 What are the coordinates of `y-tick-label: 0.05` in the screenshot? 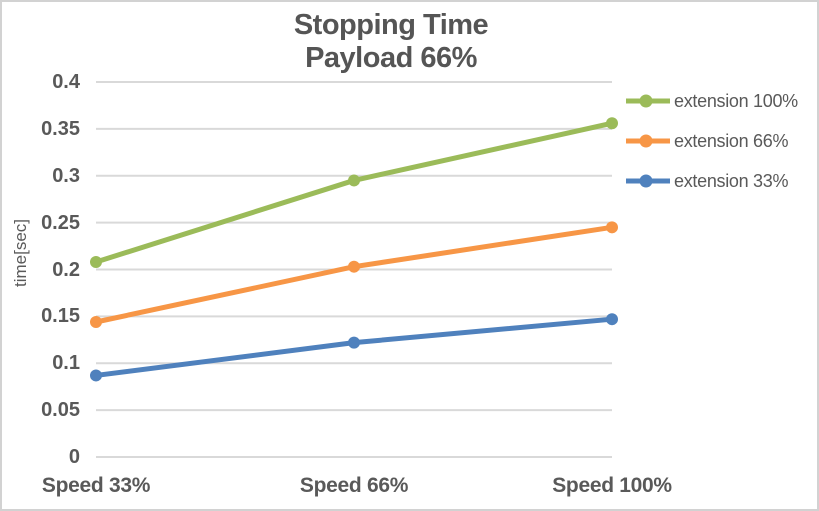 It's located at (60, 410).